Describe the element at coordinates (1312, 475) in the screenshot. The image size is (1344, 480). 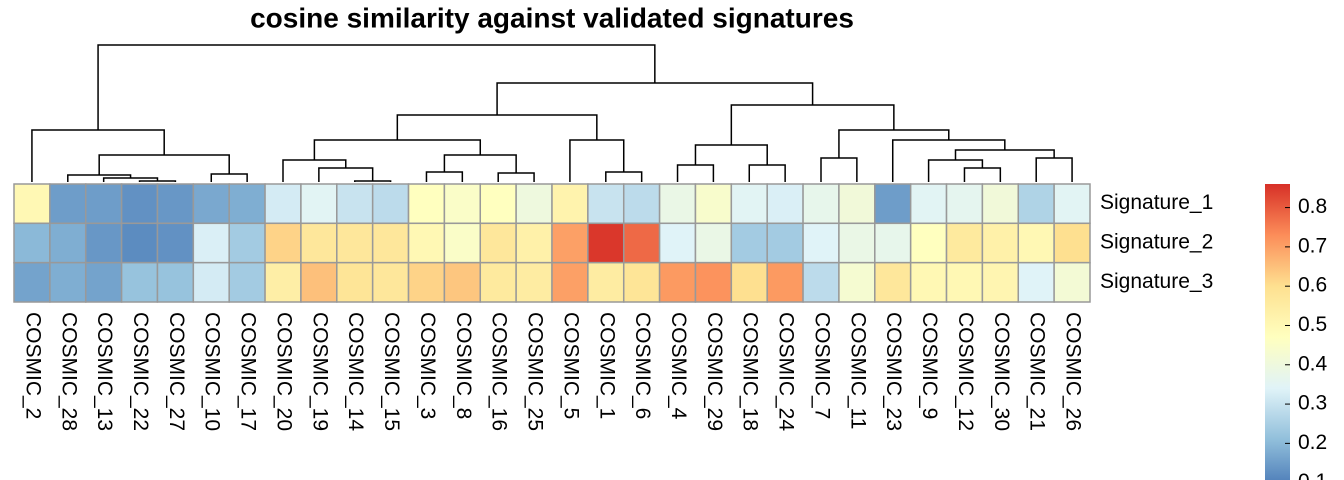
I see `legend-tick-label: 0.1` at that location.